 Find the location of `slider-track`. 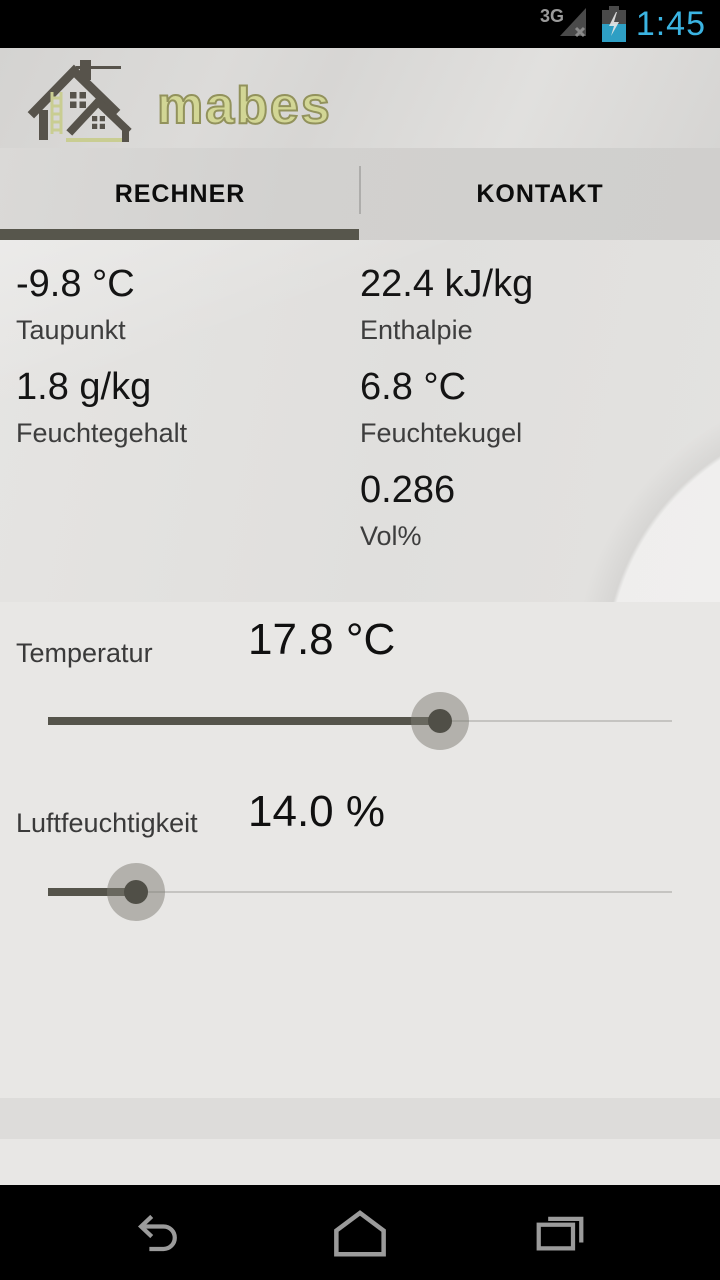

slider-track is located at coordinates (360, 892).